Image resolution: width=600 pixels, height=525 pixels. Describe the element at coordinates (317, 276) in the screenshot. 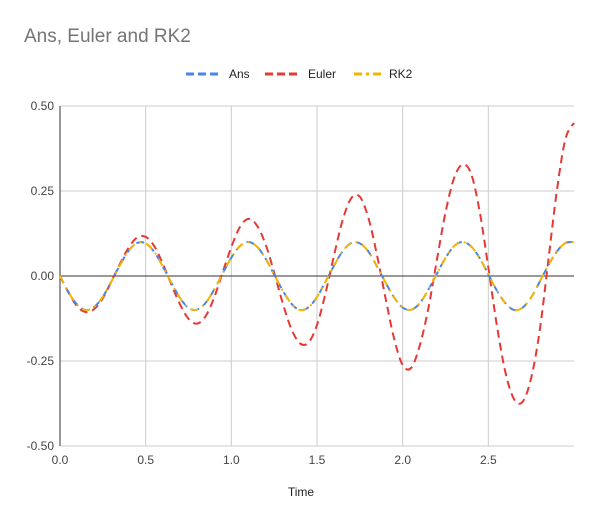

I see `series-line-rk2` at that location.